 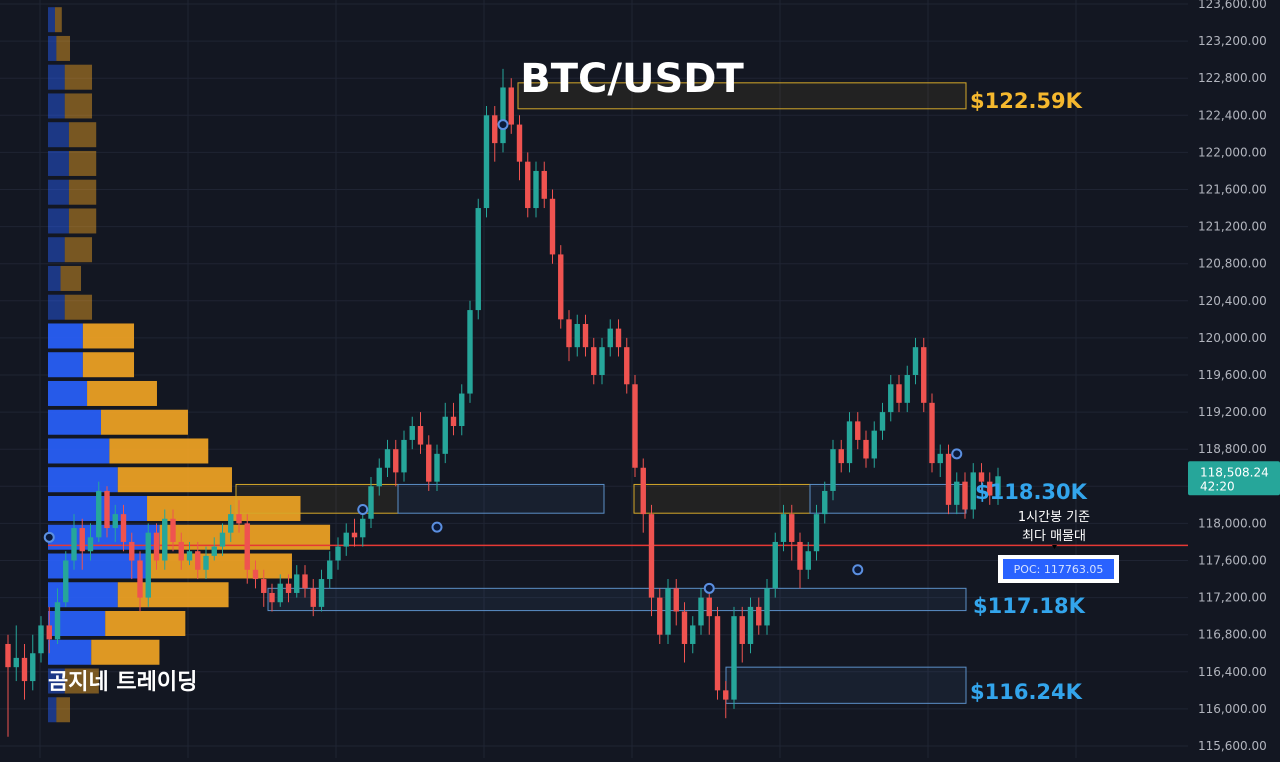 What do you see at coordinates (1234, 478) in the screenshot?
I see `current-price-badge` at bounding box center [1234, 478].